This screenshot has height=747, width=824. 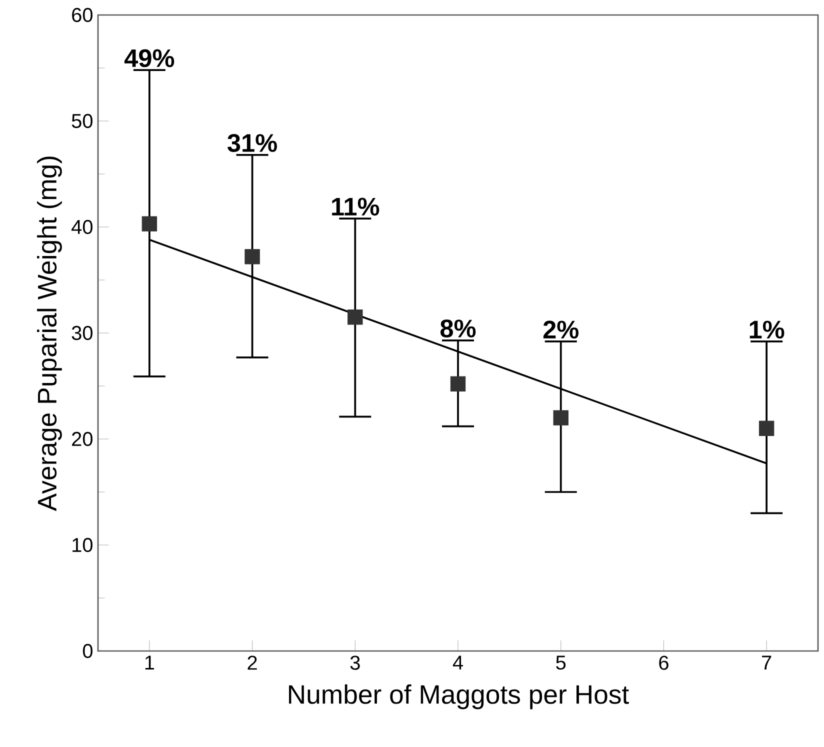 What do you see at coordinates (767, 329) in the screenshot?
I see `annotation: 1%` at bounding box center [767, 329].